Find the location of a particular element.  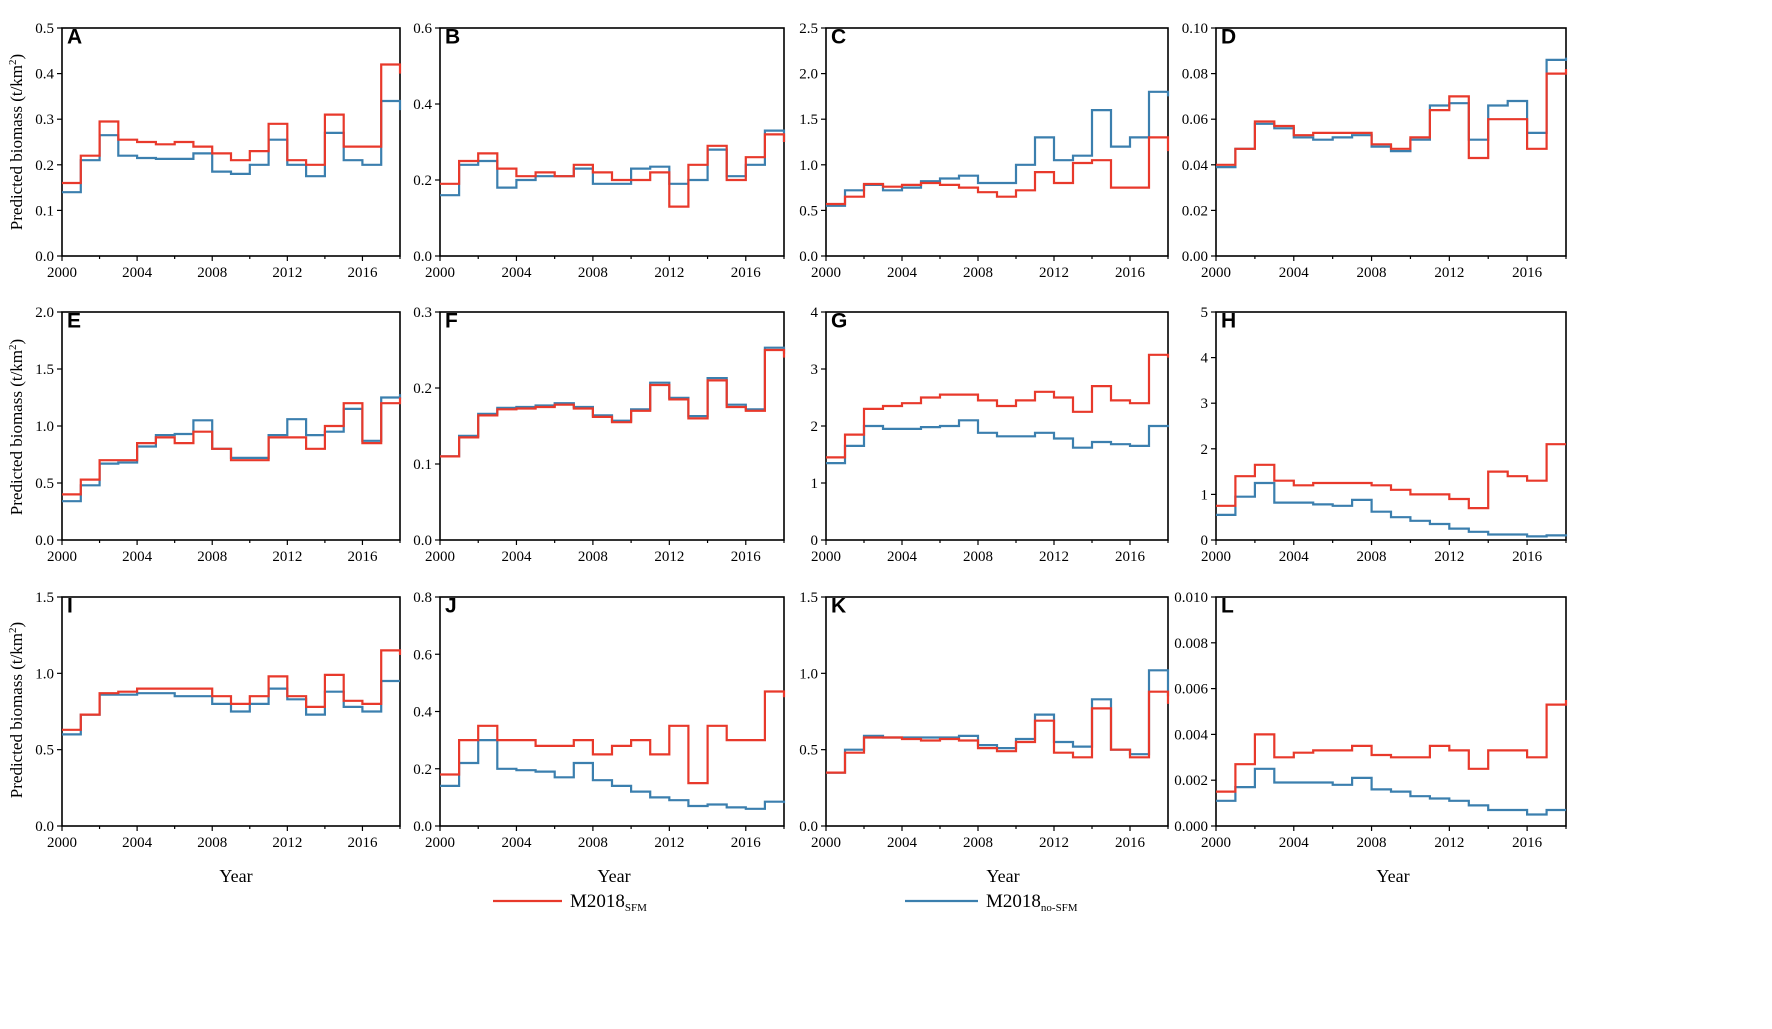

y-tick-label: 0.000 is located at coordinates (1191, 827).